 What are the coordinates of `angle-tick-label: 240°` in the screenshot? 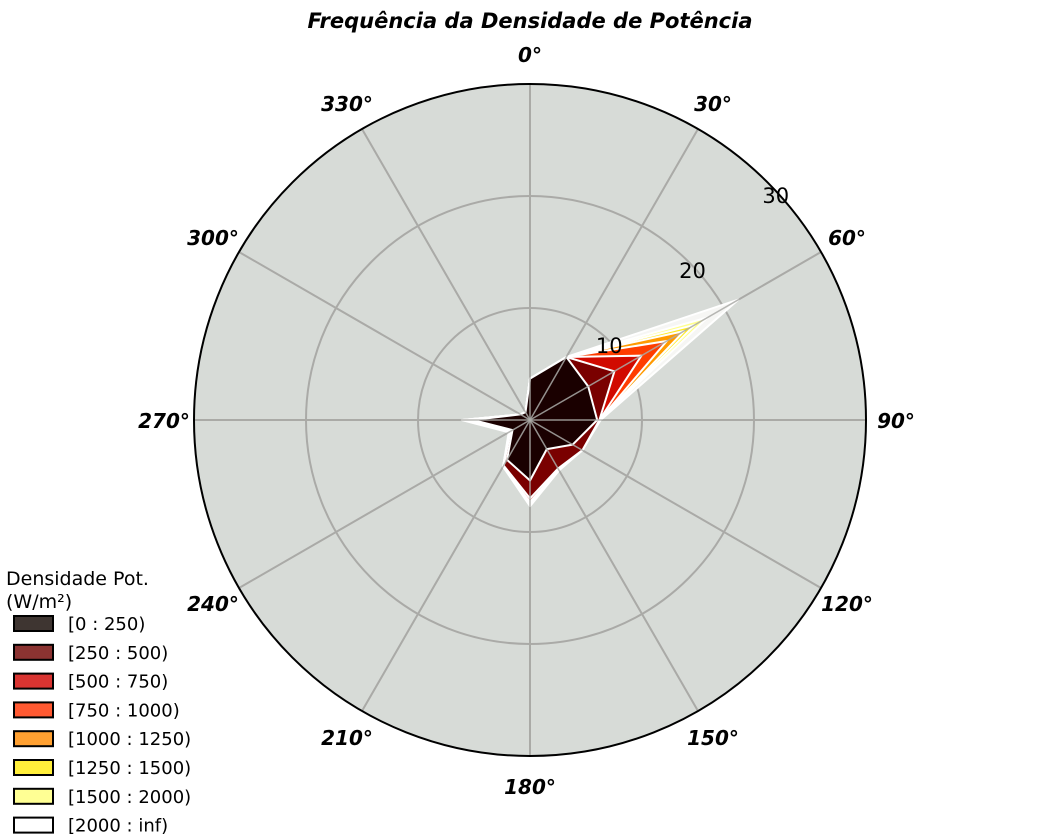 It's located at (213, 604).